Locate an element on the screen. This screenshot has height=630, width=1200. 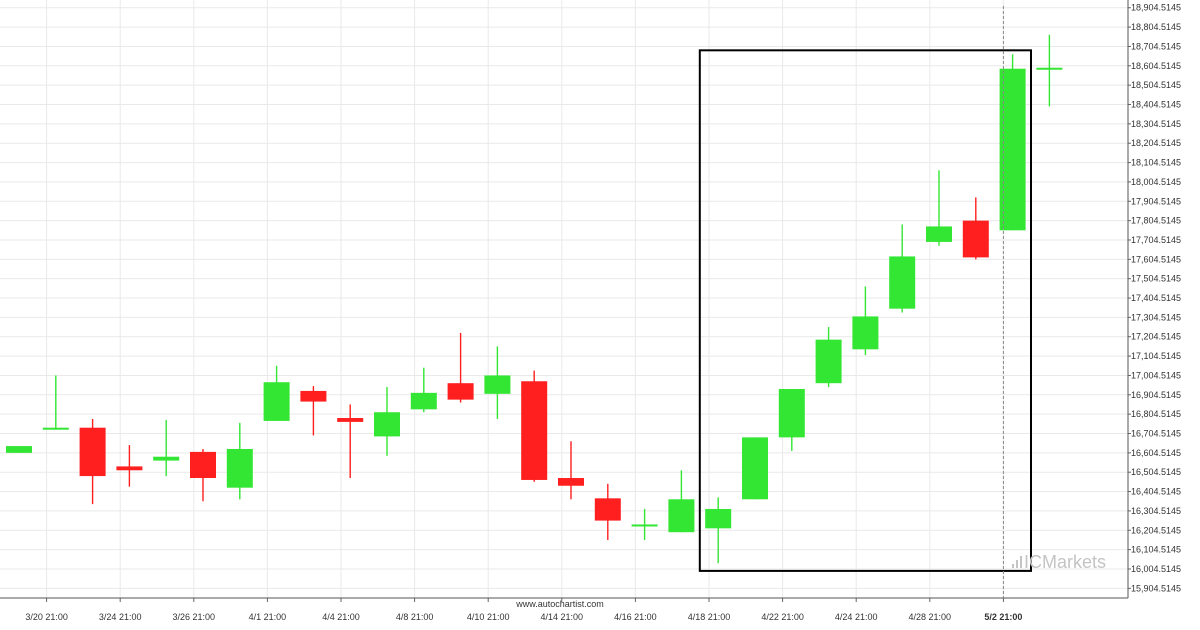
y-tick-label: 17,304.5145 is located at coordinates (1156, 317).